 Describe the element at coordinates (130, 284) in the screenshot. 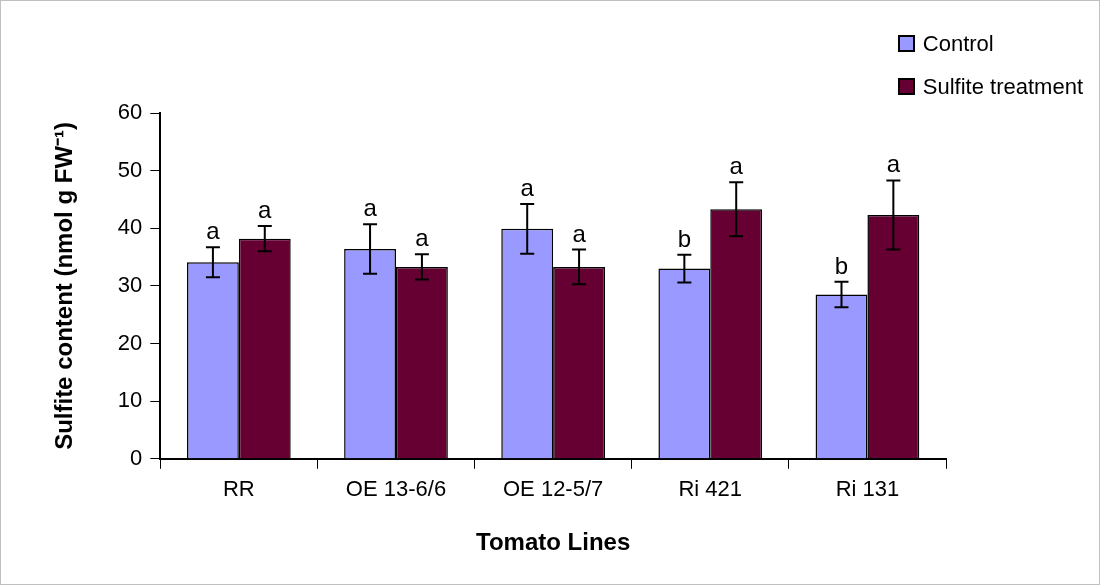

I see `y-tick-label: 30` at that location.